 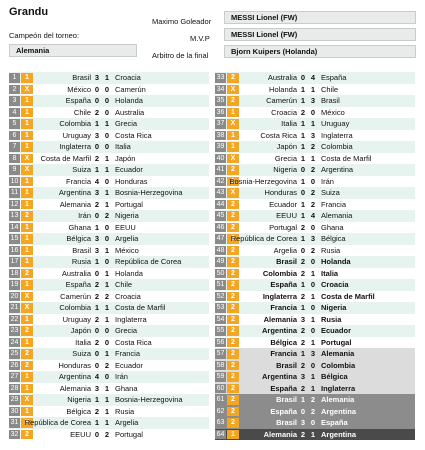 What do you see at coordinates (315, 388) in the screenshot?
I see `match-row: 60 2 España 2 1 Inglaterra` at bounding box center [315, 388].